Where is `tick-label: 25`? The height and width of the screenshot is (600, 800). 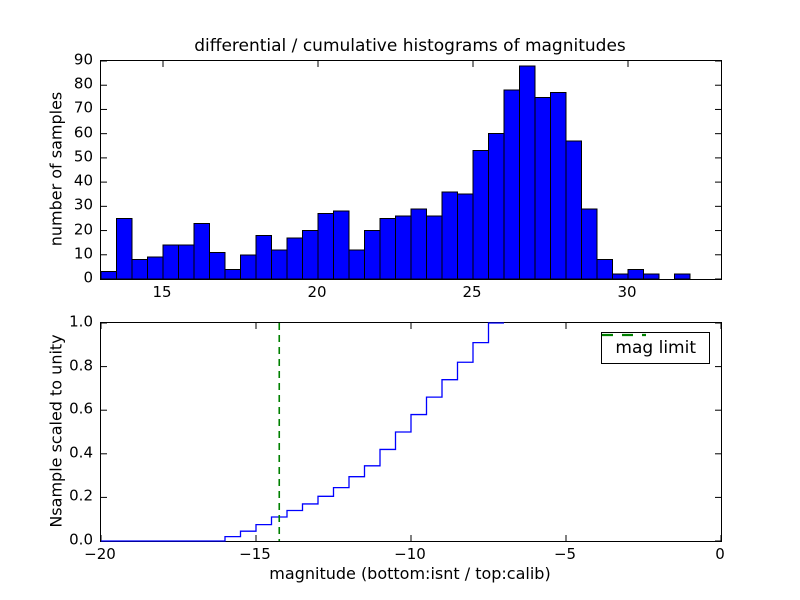 tick-label: 25 is located at coordinates (472, 292).